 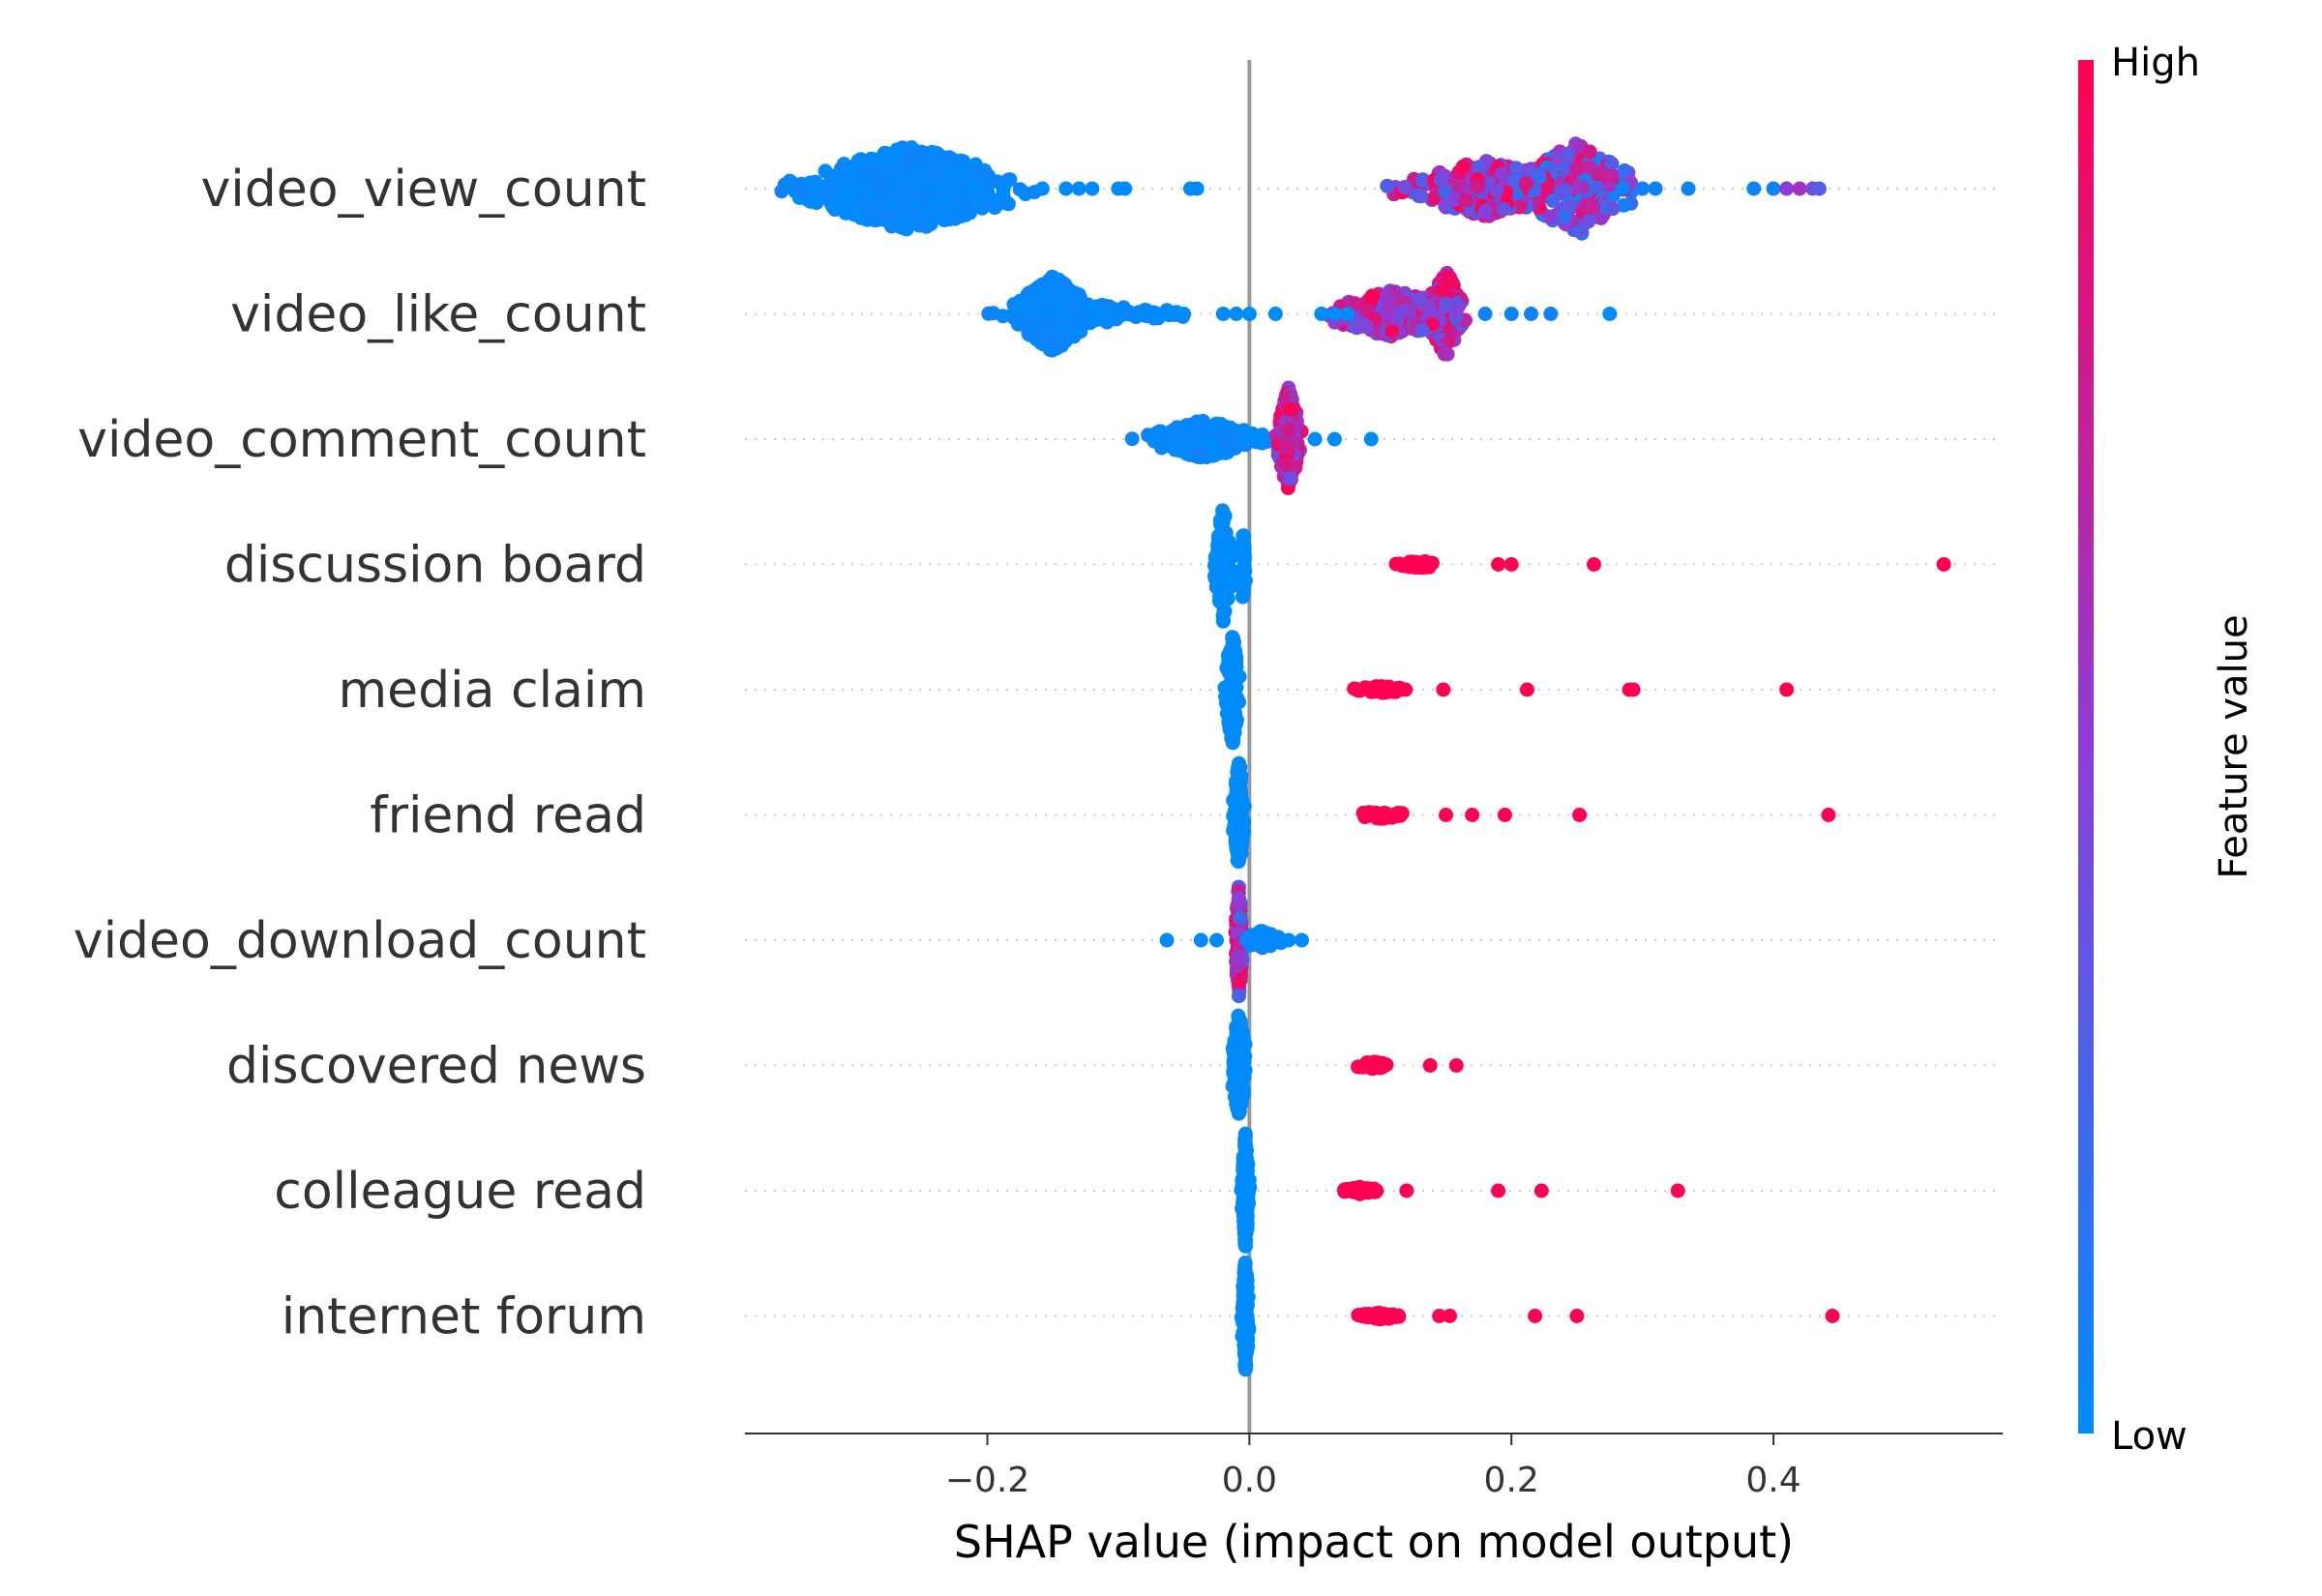 What do you see at coordinates (987, 1480) in the screenshot?
I see `x-tick-label: −0.2` at bounding box center [987, 1480].